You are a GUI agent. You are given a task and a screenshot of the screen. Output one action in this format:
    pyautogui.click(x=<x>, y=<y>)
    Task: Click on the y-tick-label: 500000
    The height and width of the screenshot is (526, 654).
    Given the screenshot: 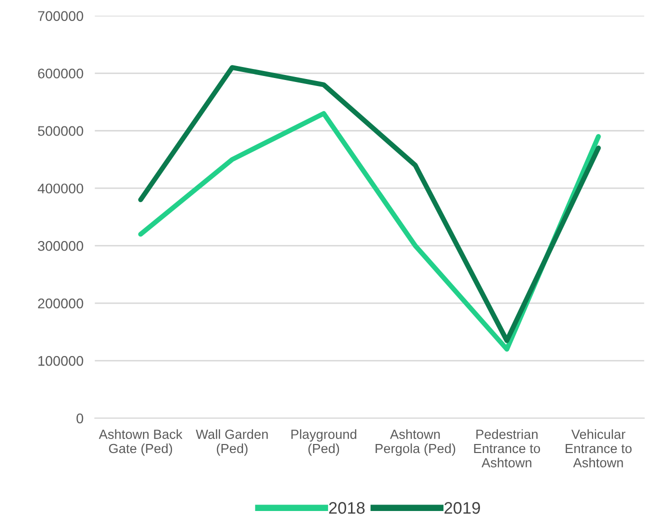 What is the action you would take?
    pyautogui.click(x=61, y=131)
    